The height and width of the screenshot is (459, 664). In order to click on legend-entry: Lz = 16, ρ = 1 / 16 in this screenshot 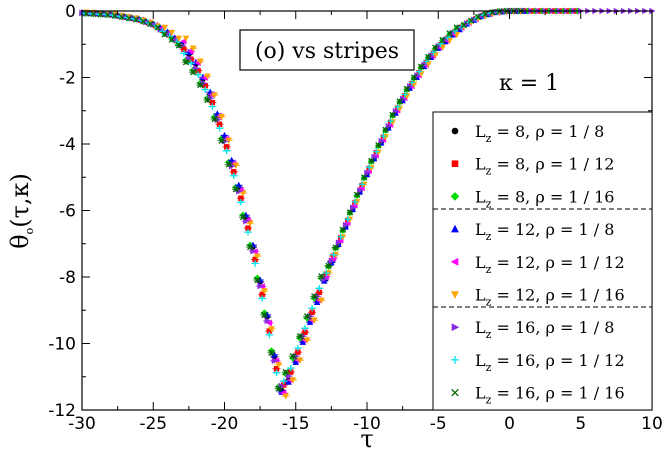, I will do `click(538, 395)`.